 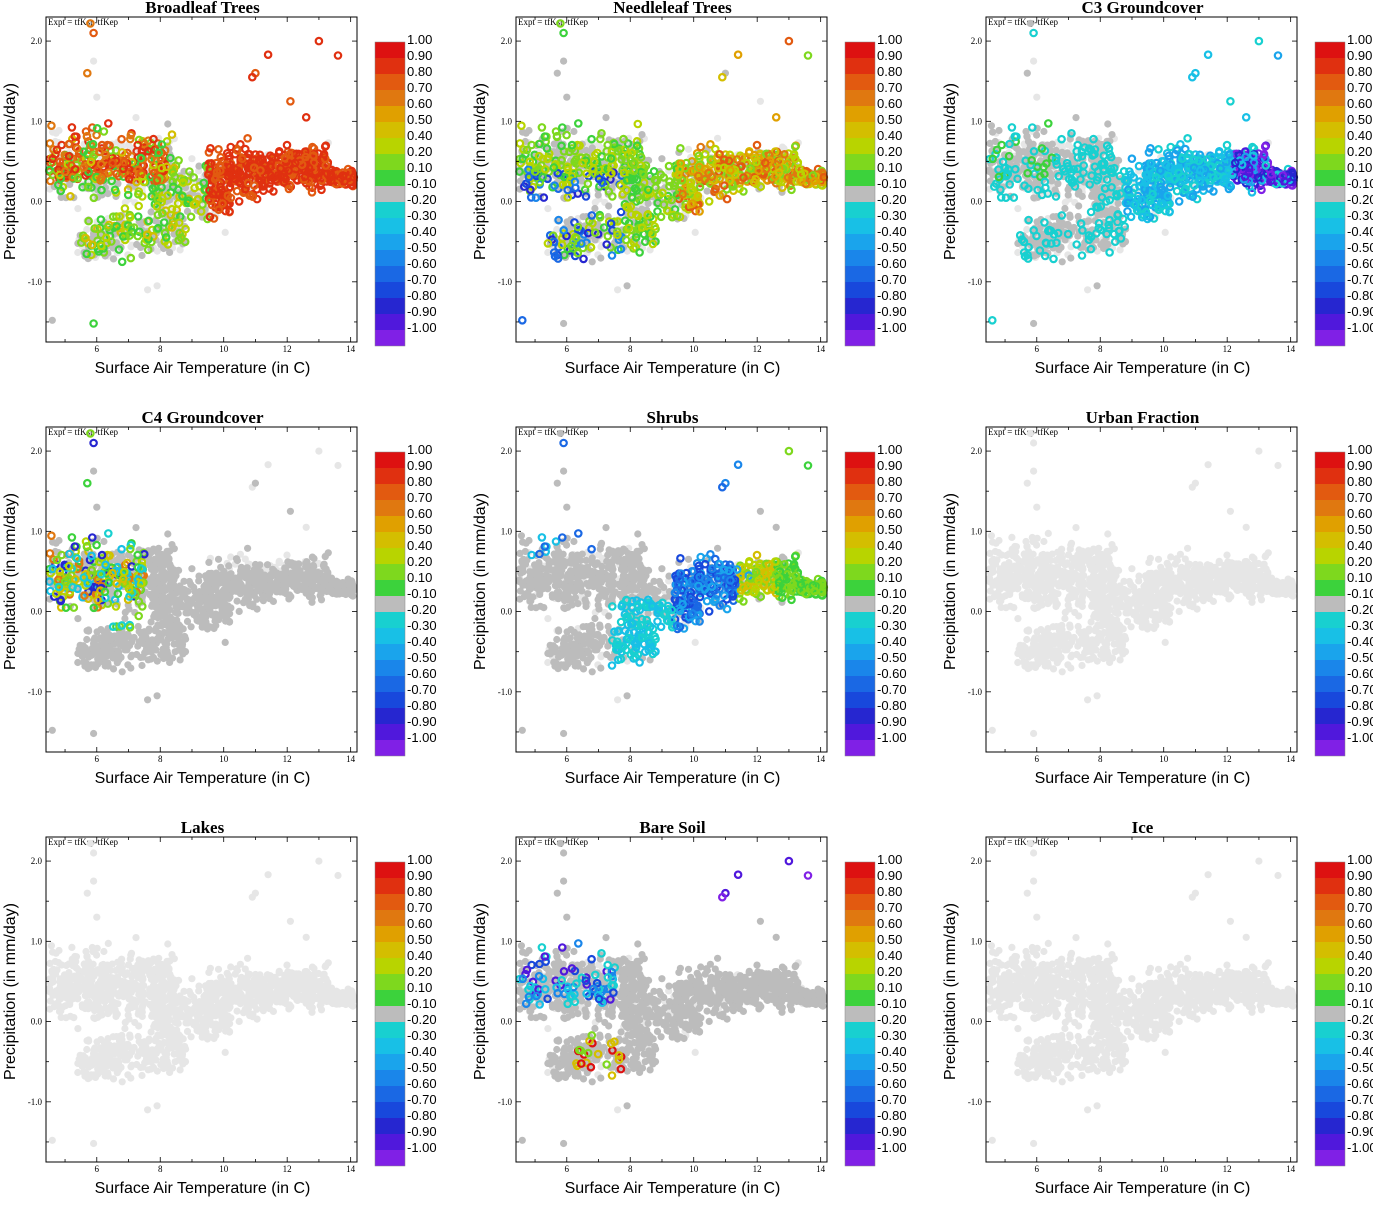 I want to click on y-axis-label: Precipitation (in mm/day), so click(x=10, y=171).